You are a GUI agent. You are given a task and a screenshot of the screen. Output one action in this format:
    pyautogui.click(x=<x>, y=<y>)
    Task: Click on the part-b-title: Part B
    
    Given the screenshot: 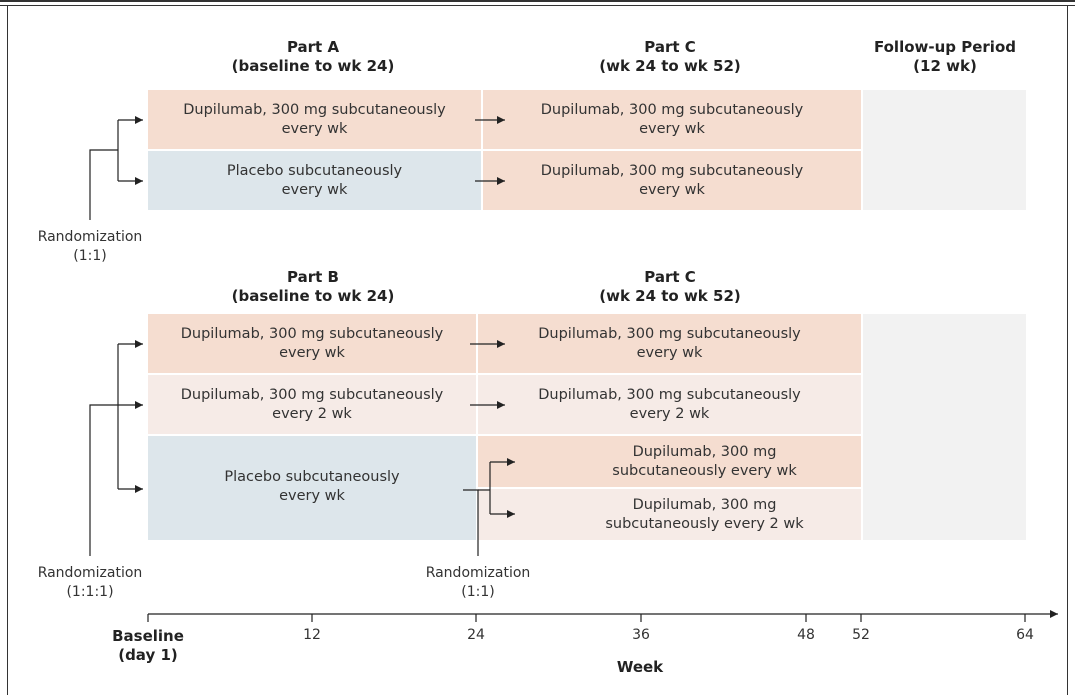 What is the action you would take?
    pyautogui.click(x=313, y=277)
    